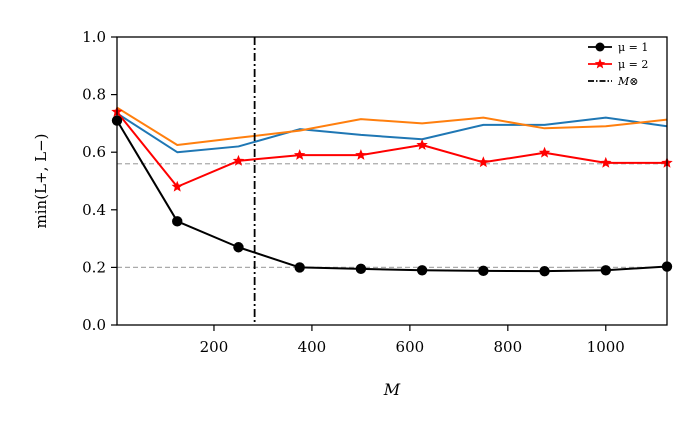 This screenshot has height=430, width=697. Describe the element at coordinates (627, 81) in the screenshot. I see `legend-vline-label: M⊗` at that location.